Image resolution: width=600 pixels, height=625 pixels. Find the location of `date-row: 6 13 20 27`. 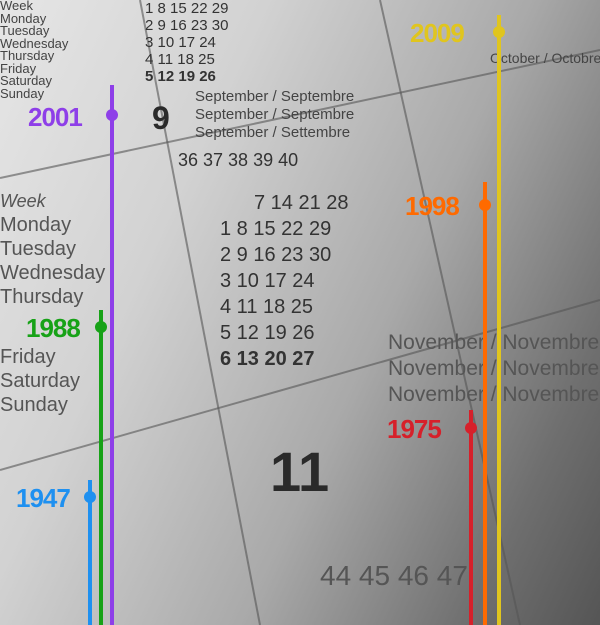

date-row: 6 13 20 27 is located at coordinates (267, 359).